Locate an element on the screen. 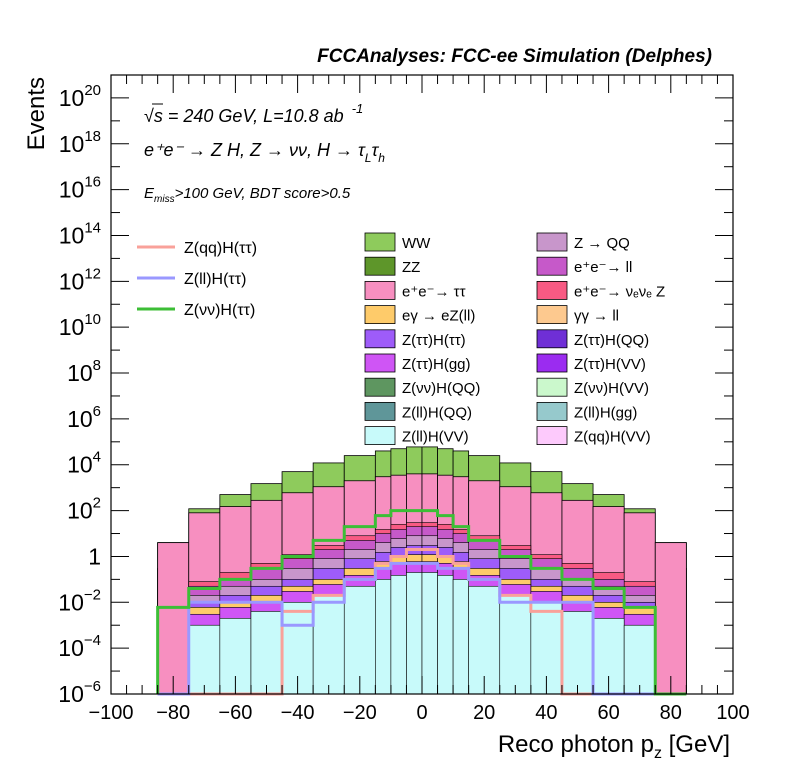 Image resolution: width=796 pixels, height=772 pixels. legend-box-label: Z(ττ)H(VV) is located at coordinates (610, 364).